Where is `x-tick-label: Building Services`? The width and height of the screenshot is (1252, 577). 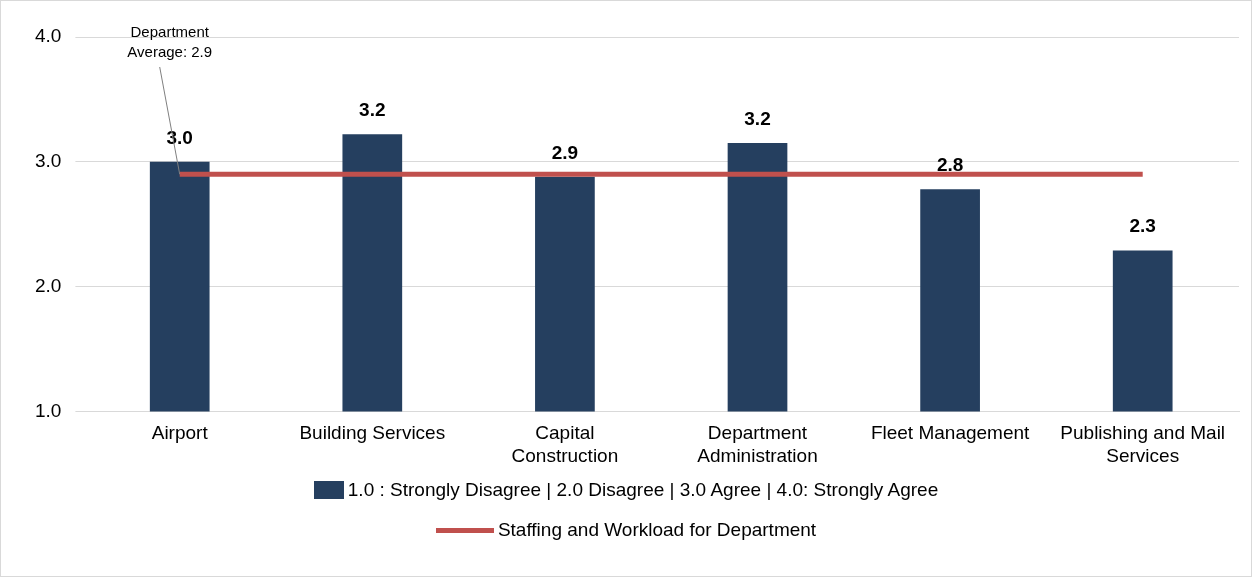 x-tick-label: Building Services is located at coordinates (372, 433).